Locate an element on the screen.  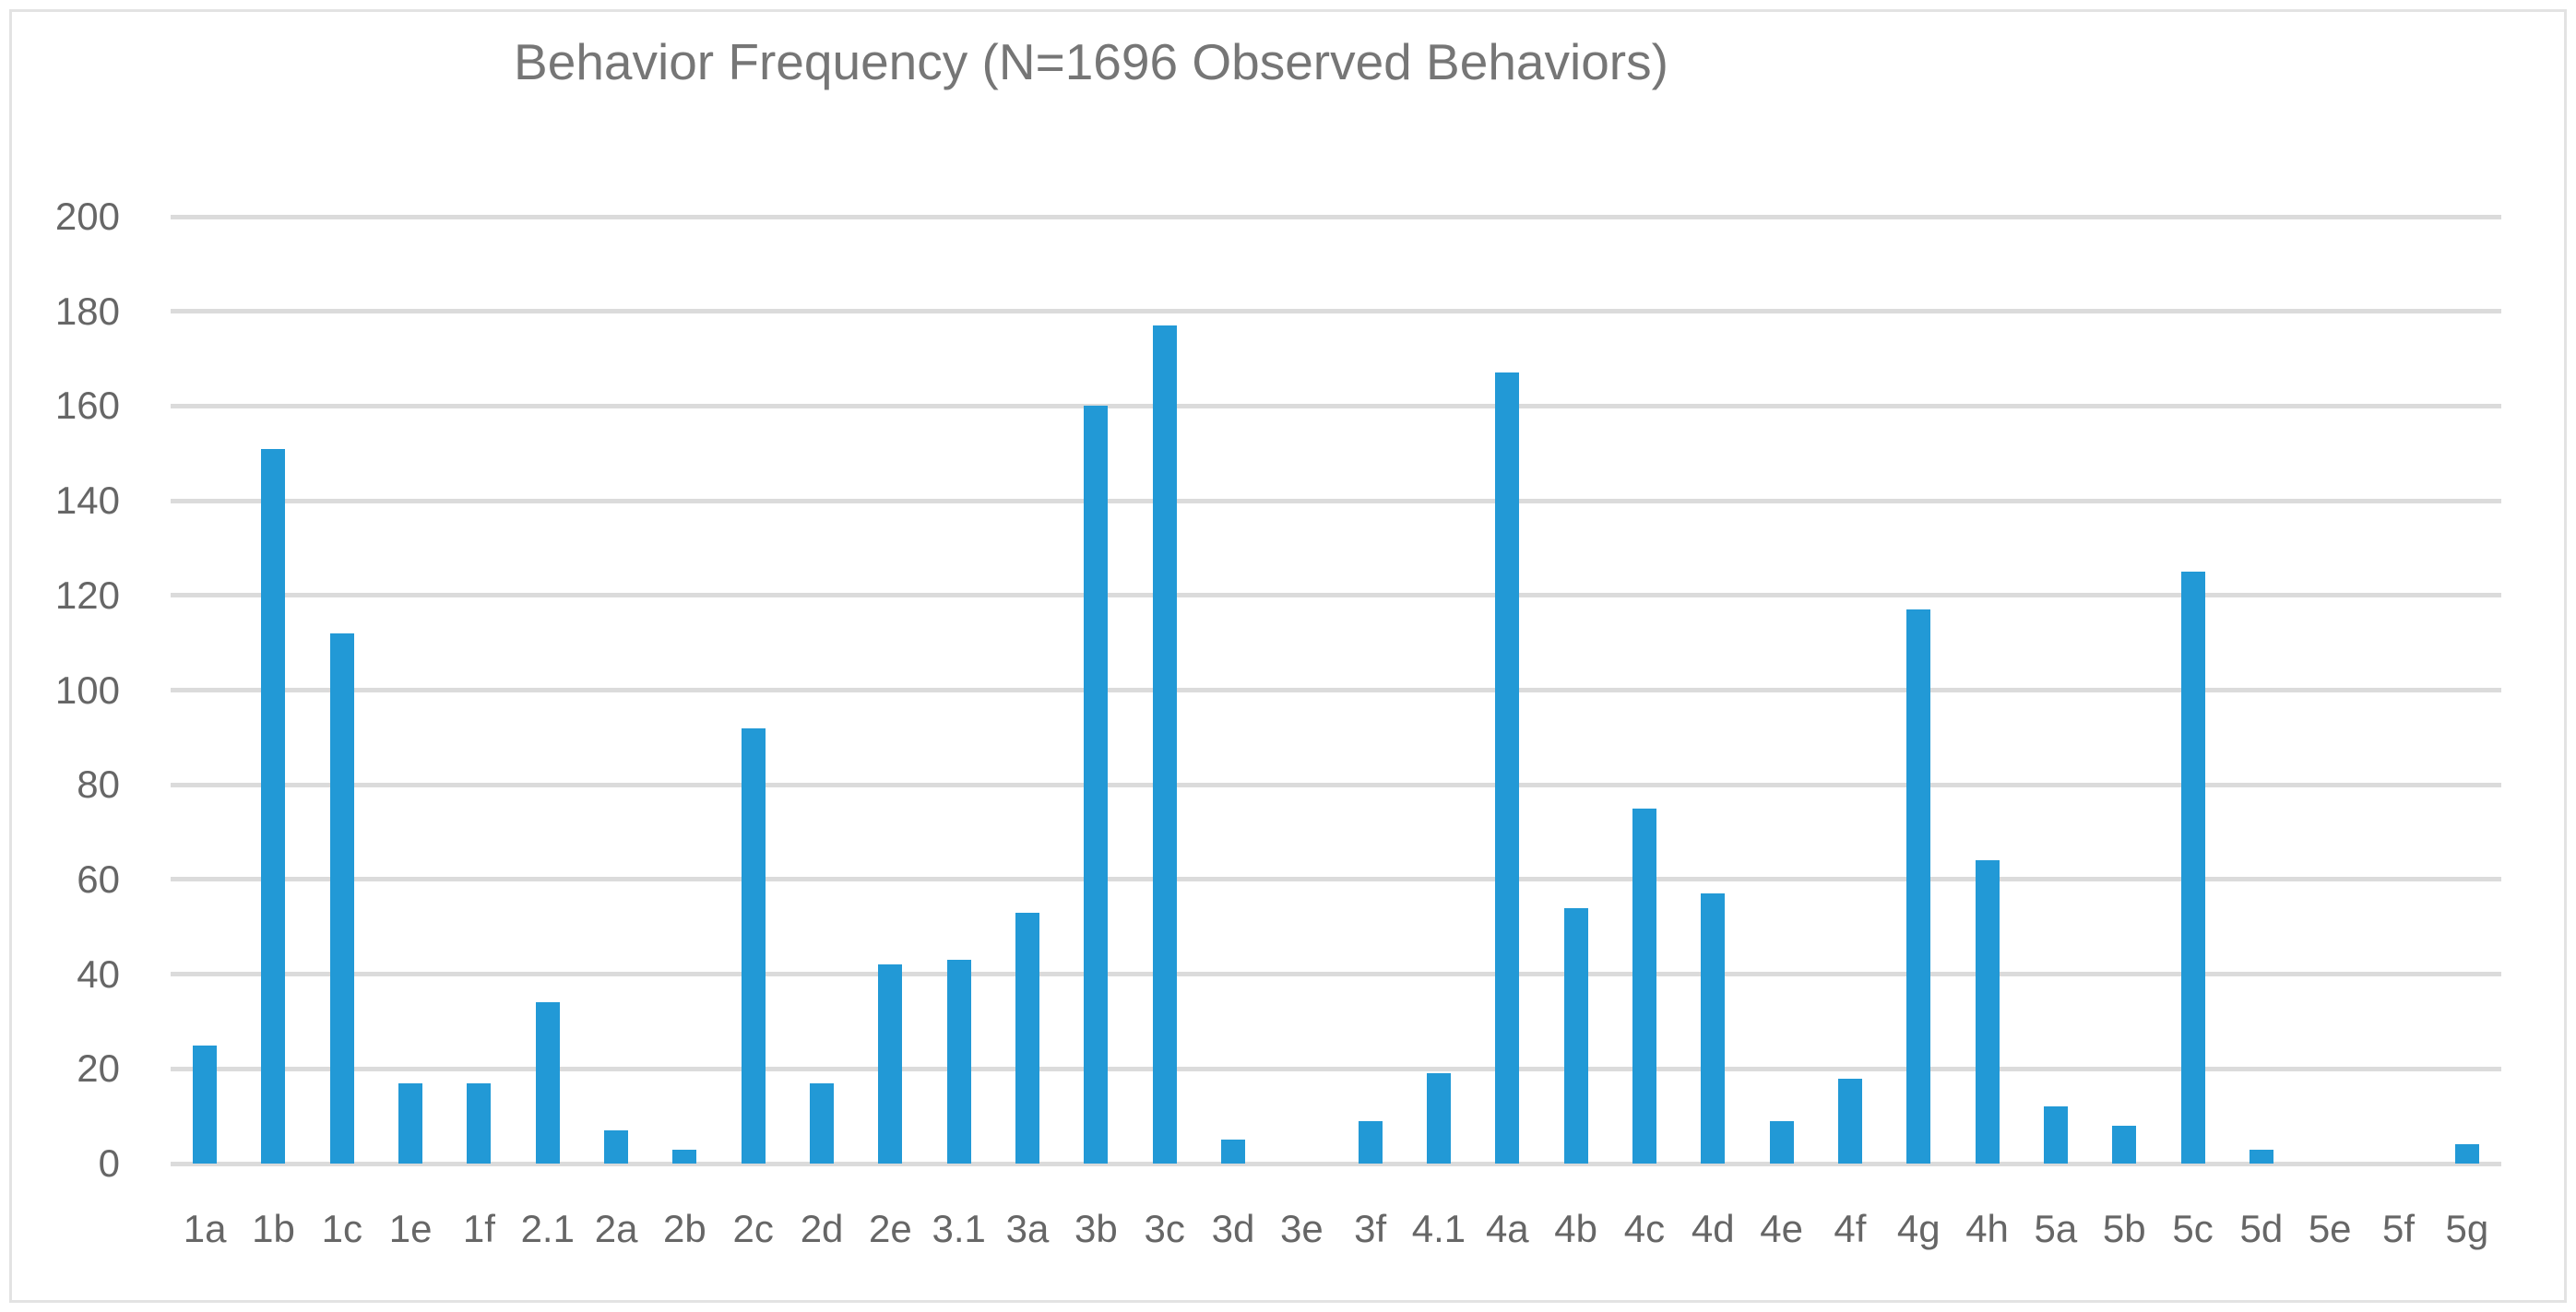
bar-5g is located at coordinates (2466, 1154).